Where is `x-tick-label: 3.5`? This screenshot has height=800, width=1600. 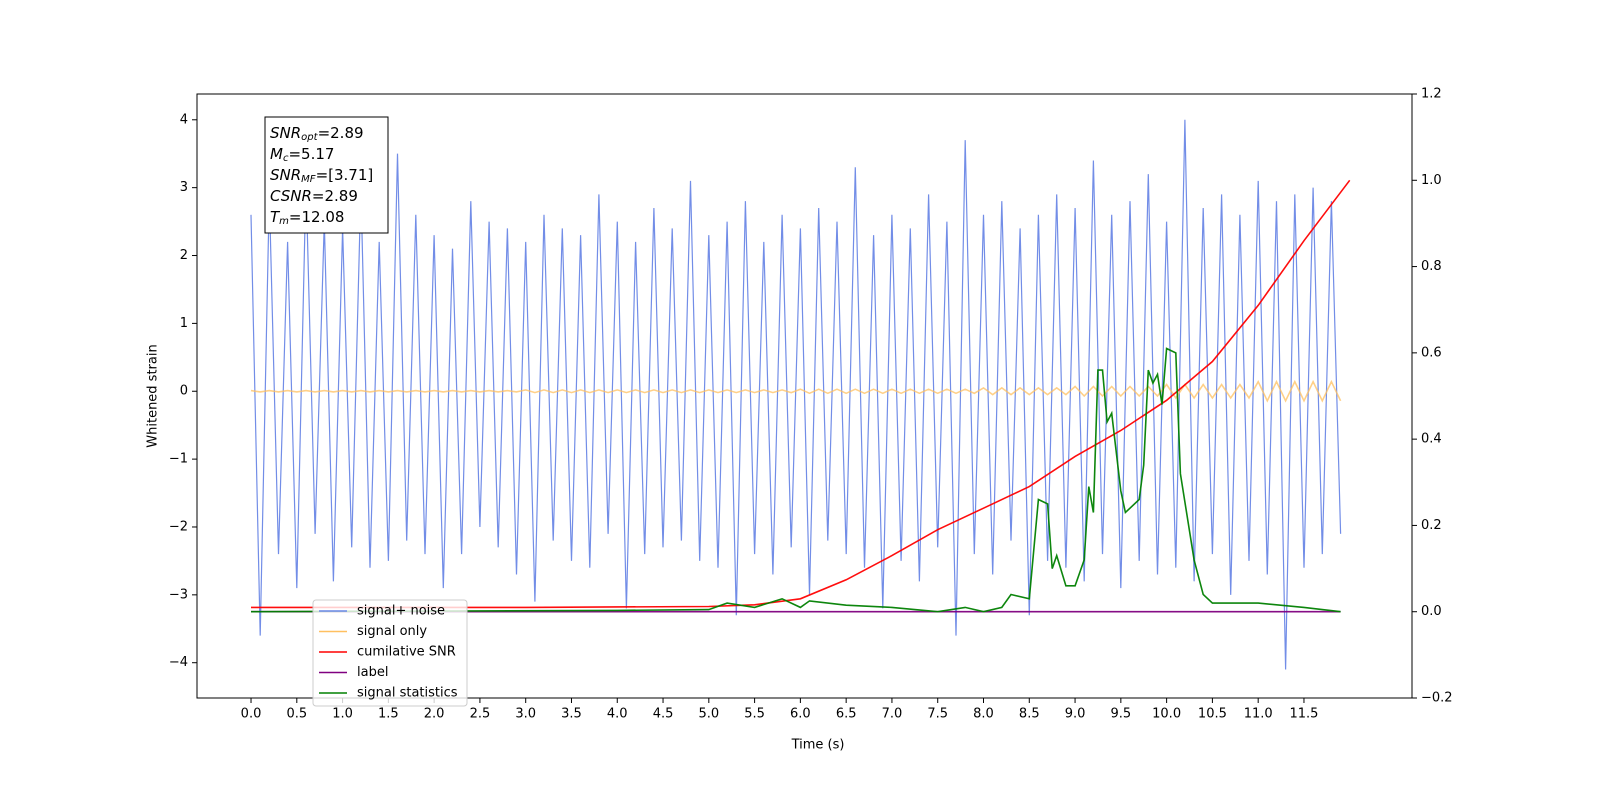 x-tick-label: 3.5 is located at coordinates (571, 714).